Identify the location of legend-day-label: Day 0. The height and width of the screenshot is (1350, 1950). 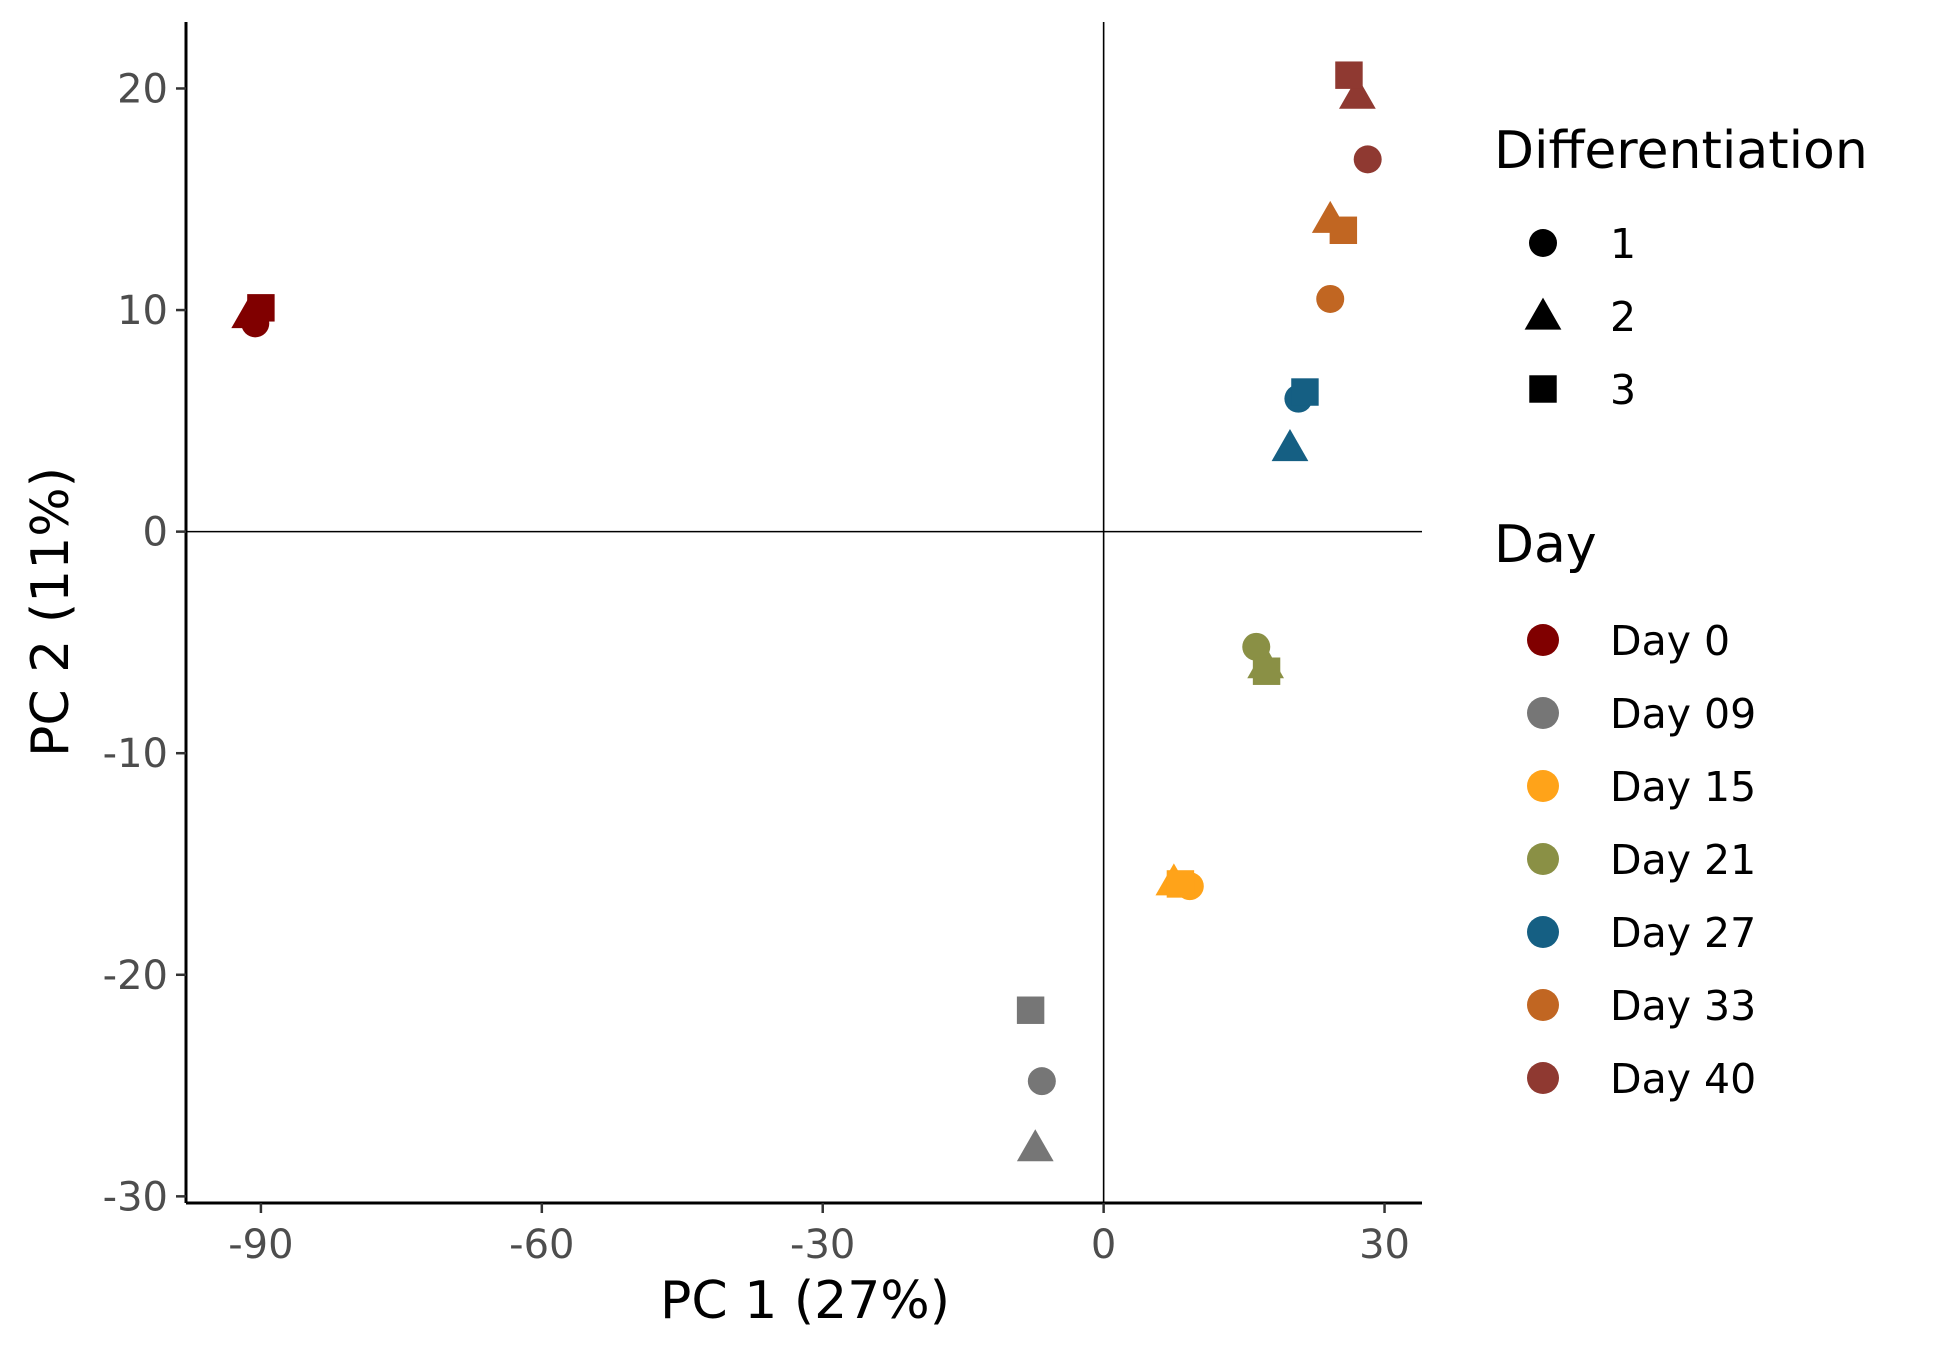
(1670, 641).